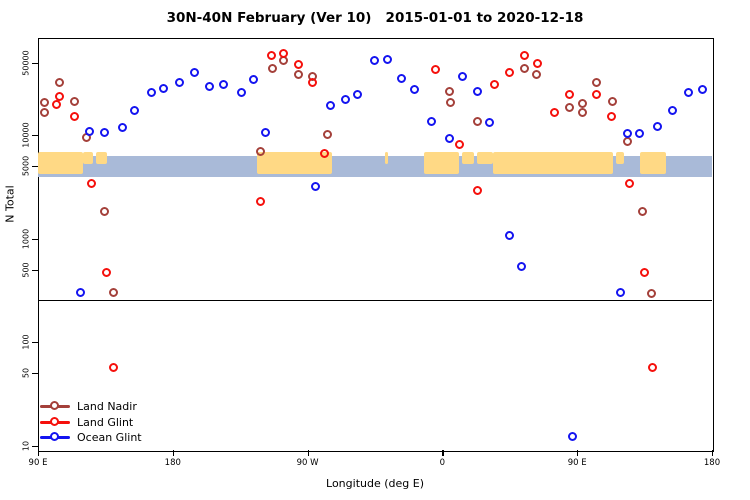  I want to click on legend-line-icon, so click(55, 437).